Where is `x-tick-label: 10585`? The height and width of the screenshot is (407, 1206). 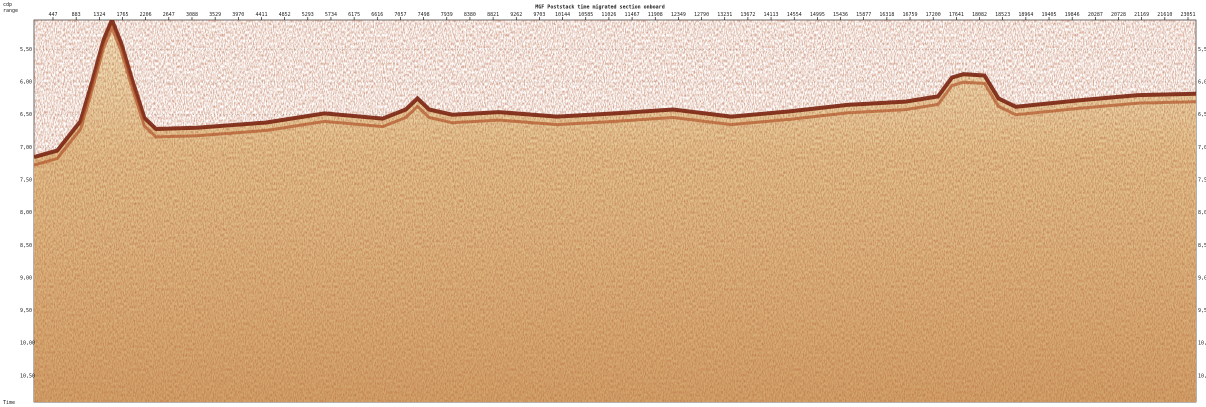
x-tick-label: 10585 is located at coordinates (585, 15).